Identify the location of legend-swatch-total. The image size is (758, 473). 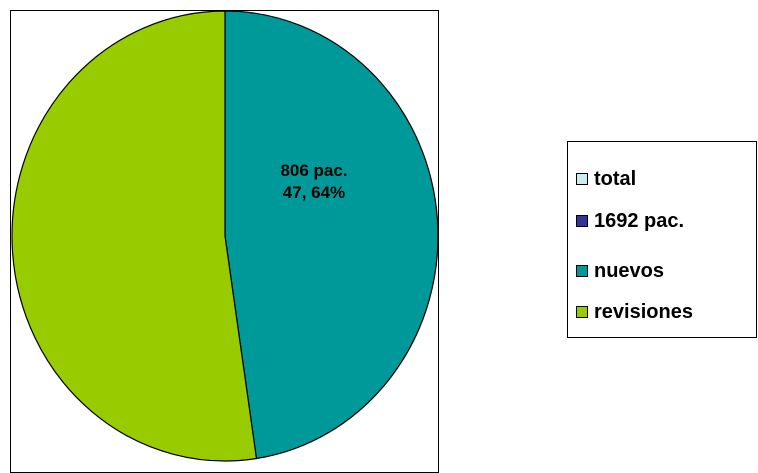
(582, 179).